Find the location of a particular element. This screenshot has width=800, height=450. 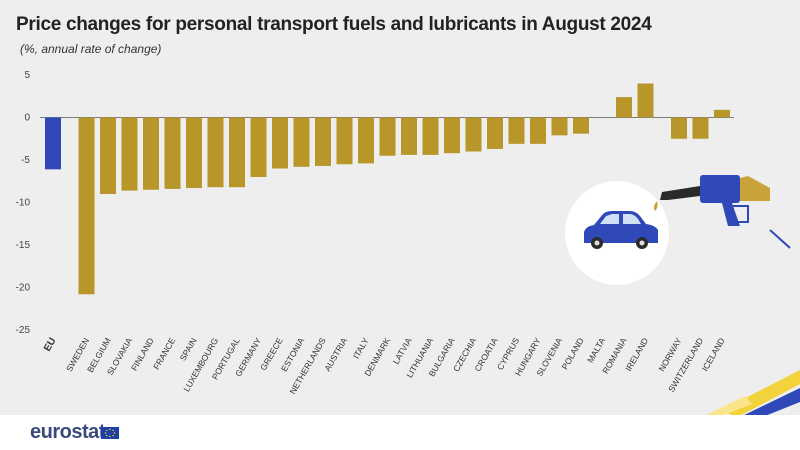

y-tick-label: -5 is located at coordinates (25, 160).